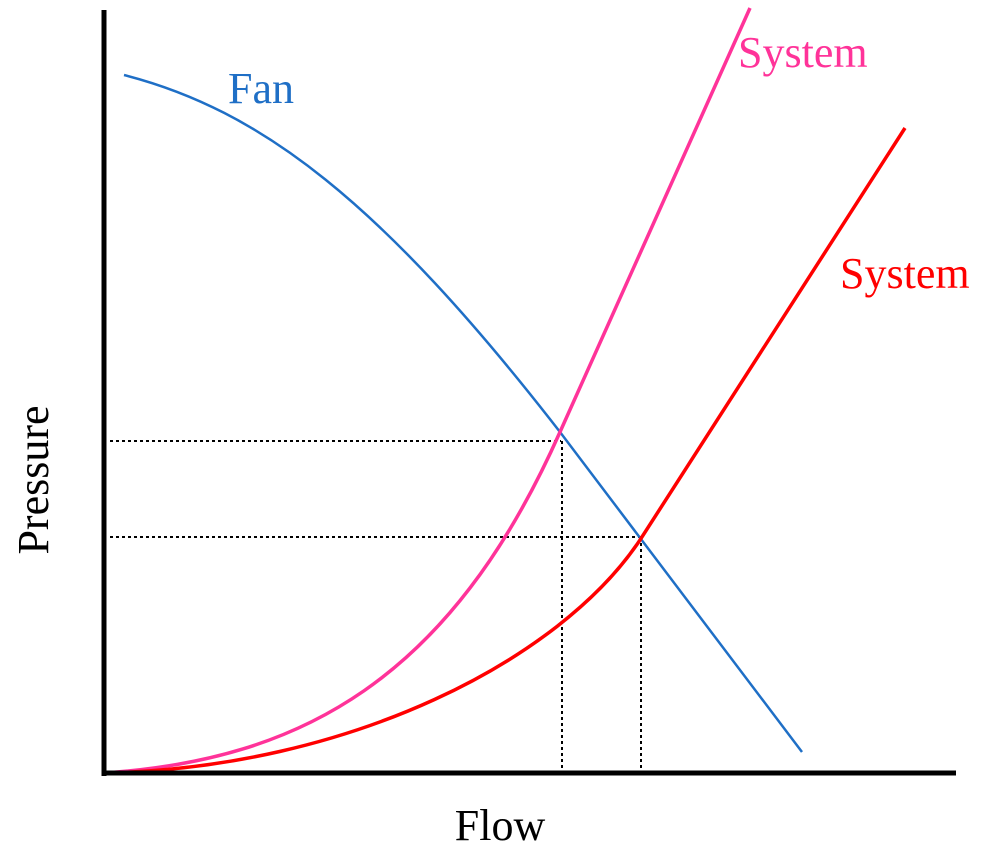  Describe the element at coordinates (261, 88) in the screenshot. I see `fan-label: Fan` at that location.